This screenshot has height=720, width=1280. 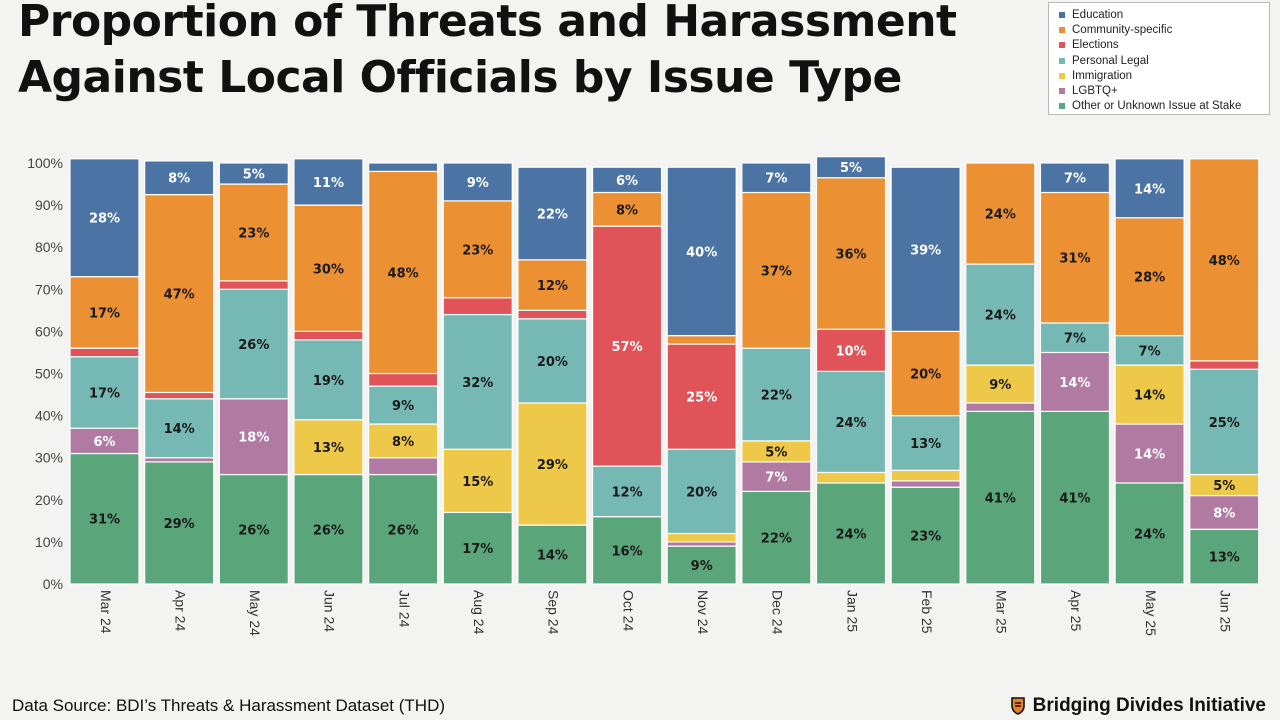 I want to click on y-tick-label: 10%, so click(x=49, y=542).